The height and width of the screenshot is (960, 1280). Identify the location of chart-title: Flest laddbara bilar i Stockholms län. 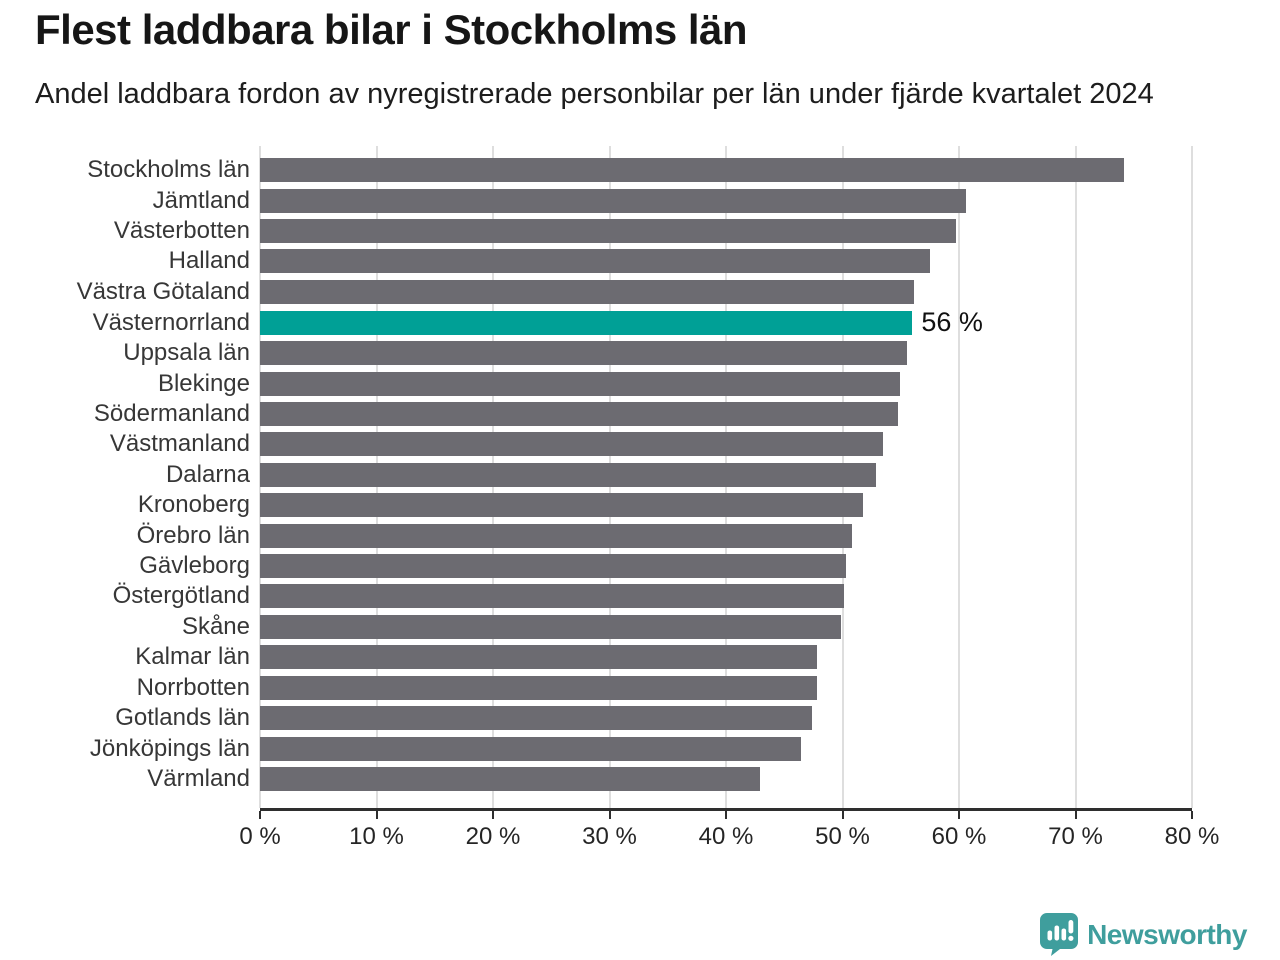
(391, 29).